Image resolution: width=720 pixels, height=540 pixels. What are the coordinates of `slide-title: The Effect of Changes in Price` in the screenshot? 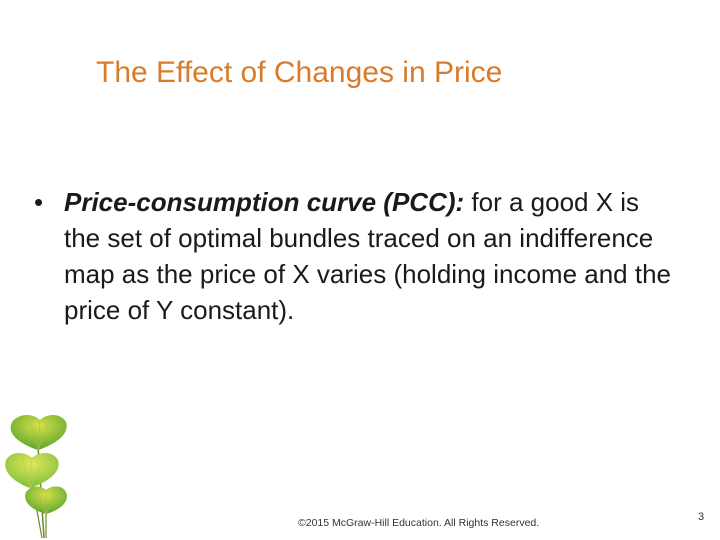 It's located at (299, 72).